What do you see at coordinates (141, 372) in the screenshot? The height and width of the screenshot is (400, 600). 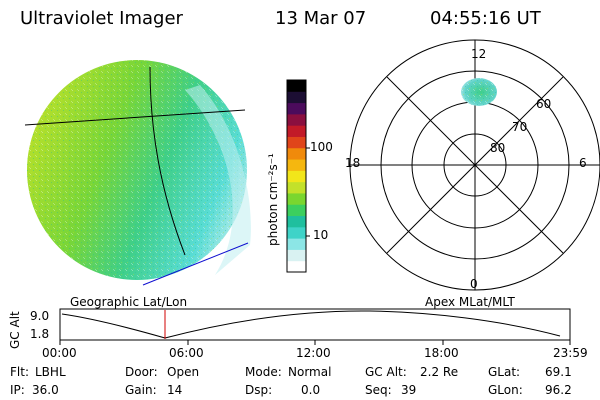 I see `door-label: Door:` at bounding box center [141, 372].